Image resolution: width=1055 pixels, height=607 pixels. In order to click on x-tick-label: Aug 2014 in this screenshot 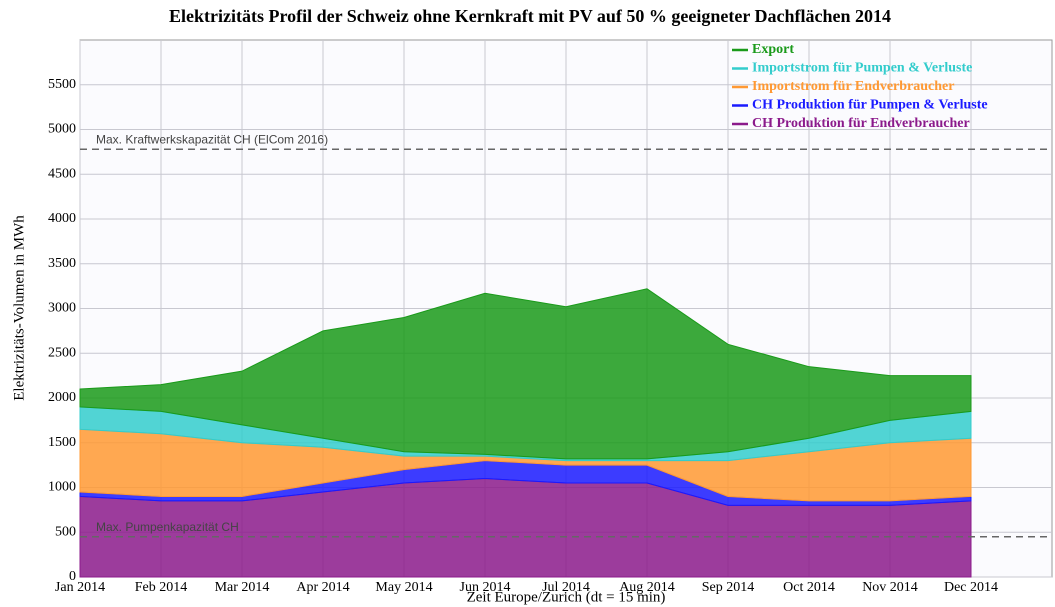, I will do `click(647, 587)`.